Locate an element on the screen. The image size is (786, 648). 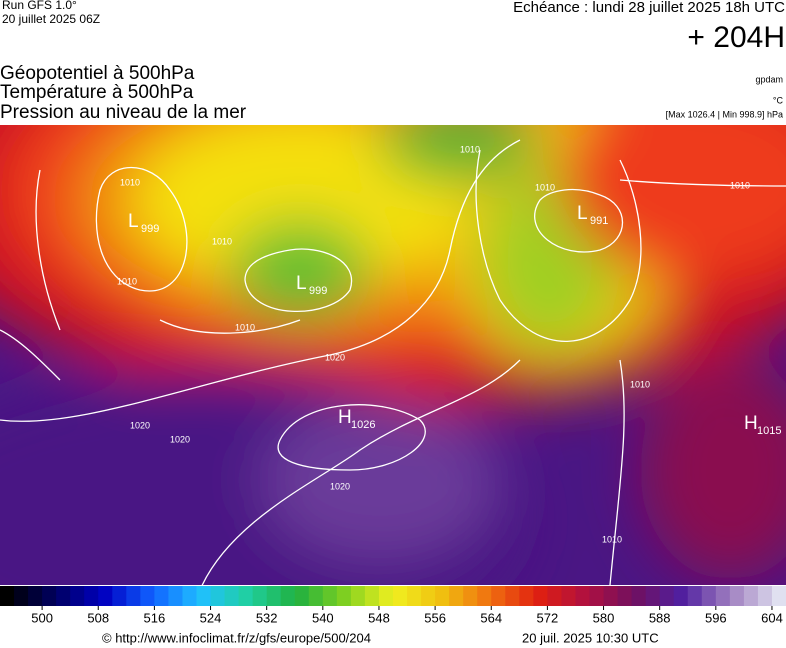
unit: [Max 1026.4 | Min 998.9] hPa is located at coordinates (724, 114).